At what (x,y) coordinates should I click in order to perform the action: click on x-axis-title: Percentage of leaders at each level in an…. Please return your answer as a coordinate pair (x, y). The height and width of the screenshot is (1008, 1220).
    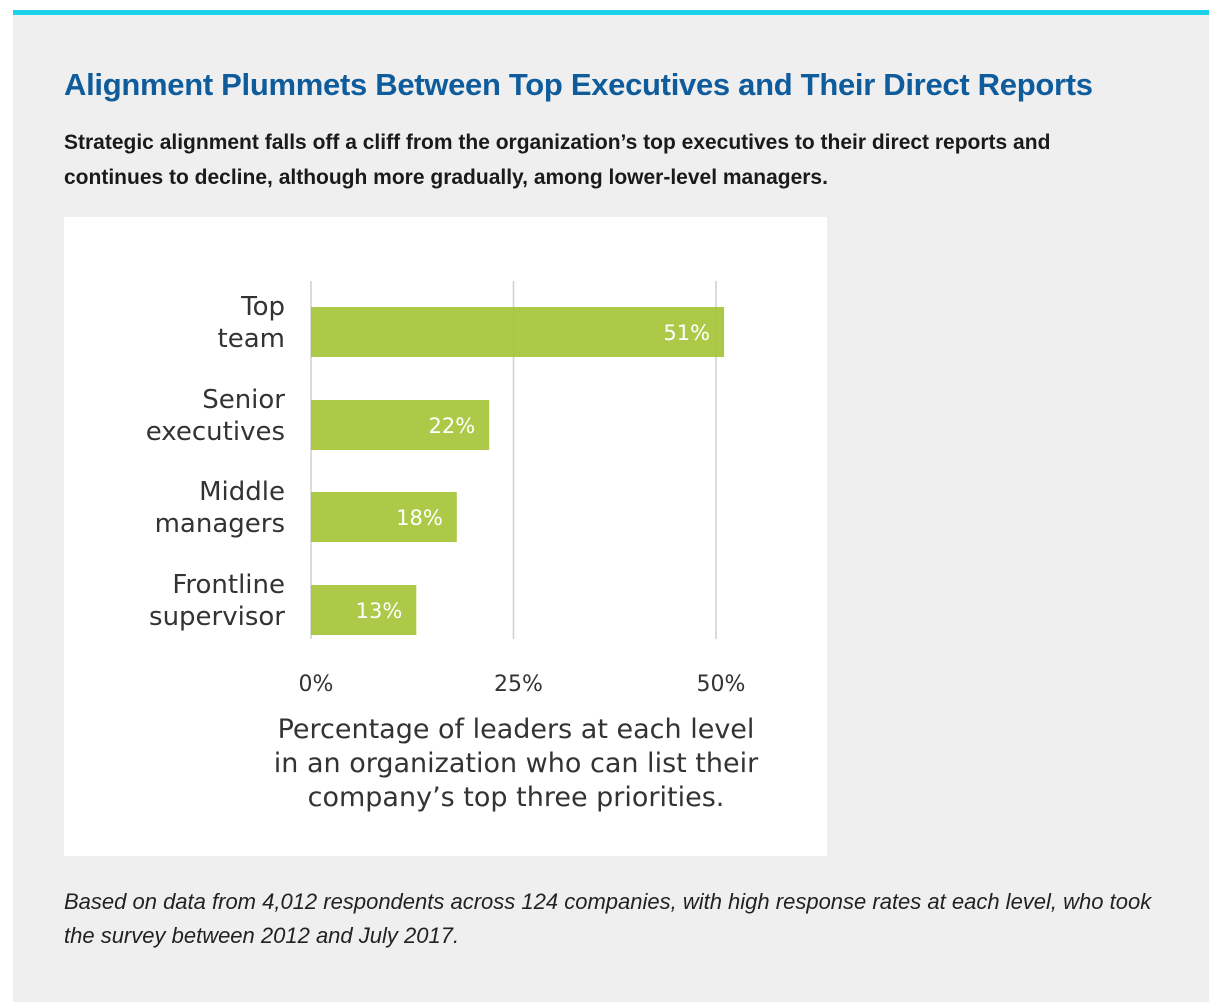
    Looking at the image, I should click on (516, 763).